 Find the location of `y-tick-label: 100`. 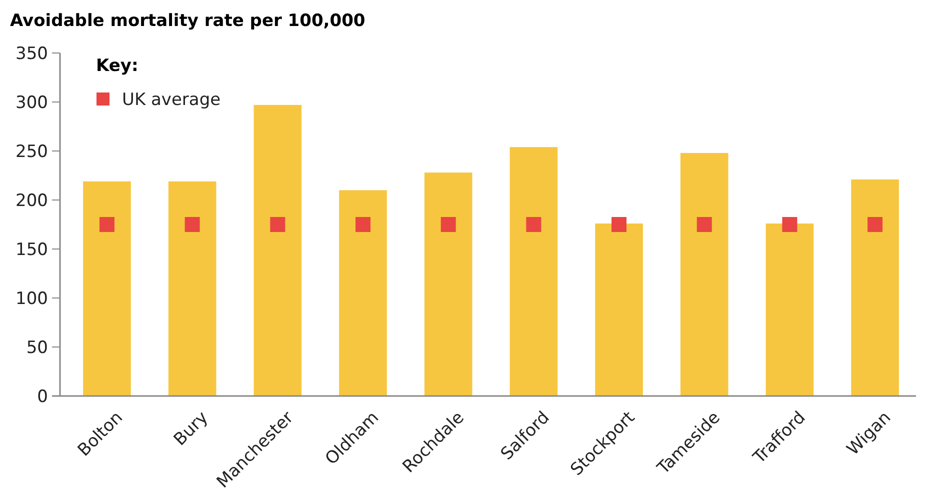

y-tick-label: 100 is located at coordinates (32, 298).